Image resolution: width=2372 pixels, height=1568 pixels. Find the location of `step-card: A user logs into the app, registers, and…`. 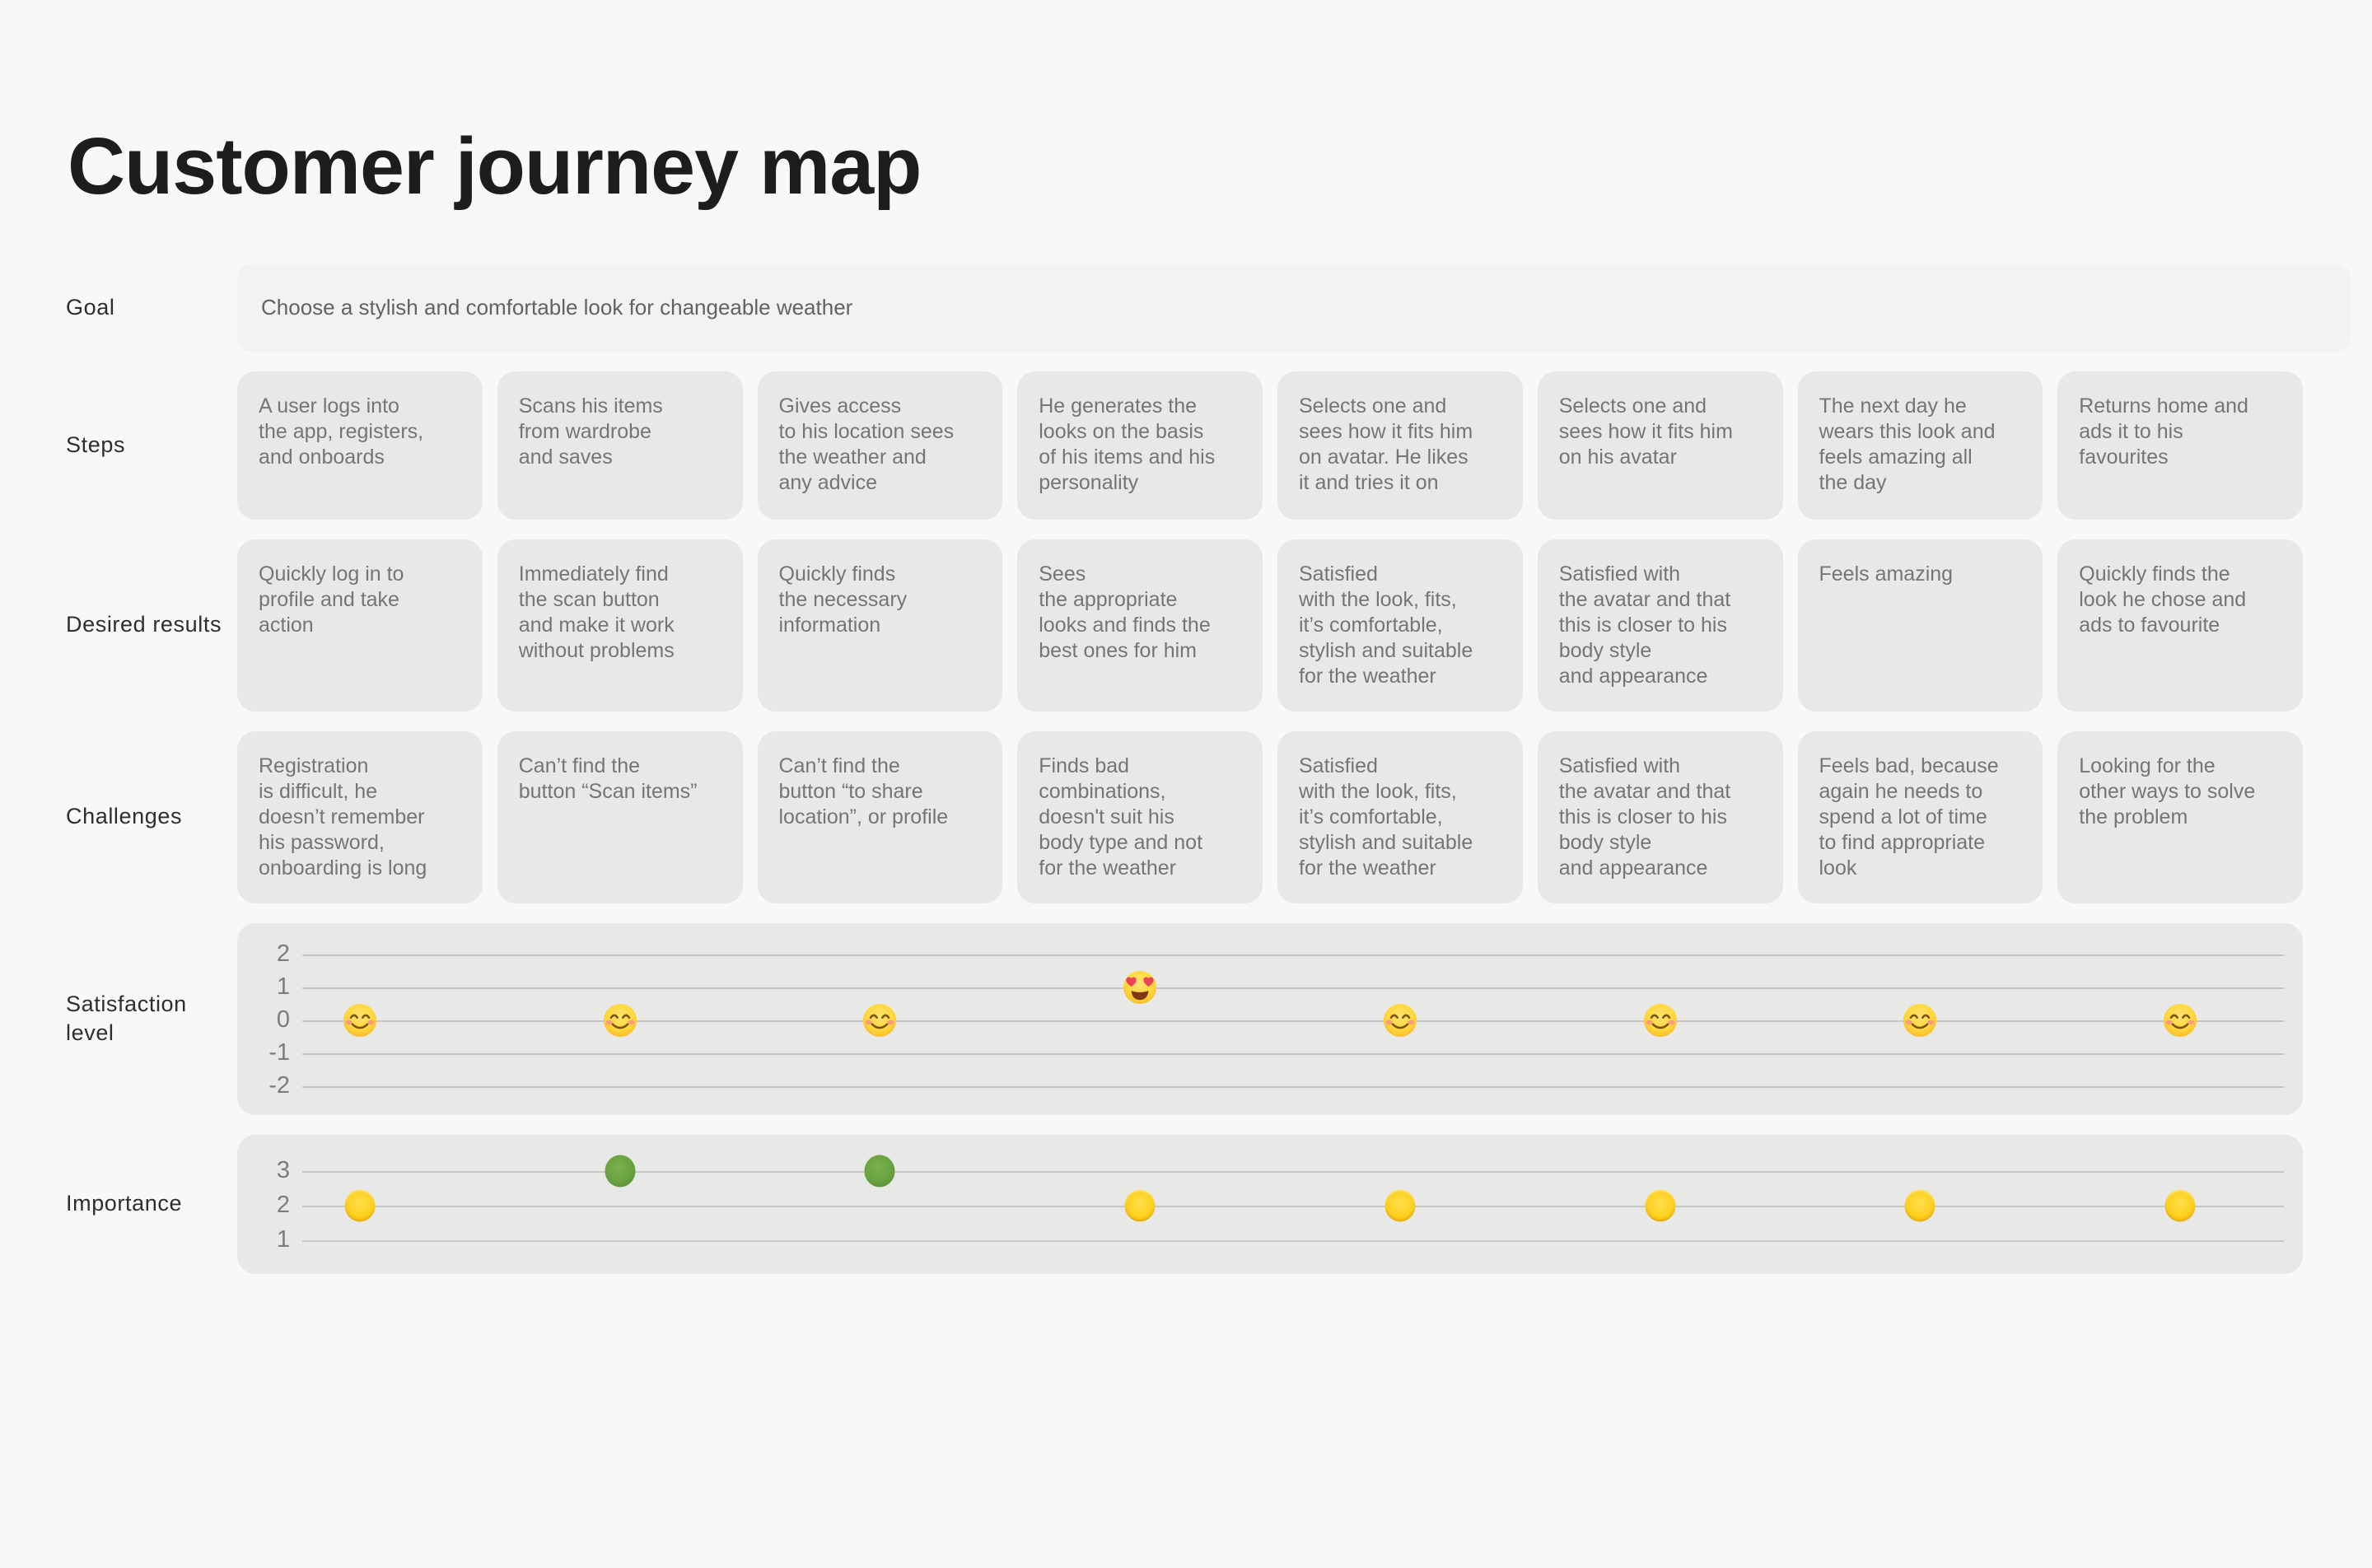

step-card: A user logs into the app, registers, and… is located at coordinates (360, 445).